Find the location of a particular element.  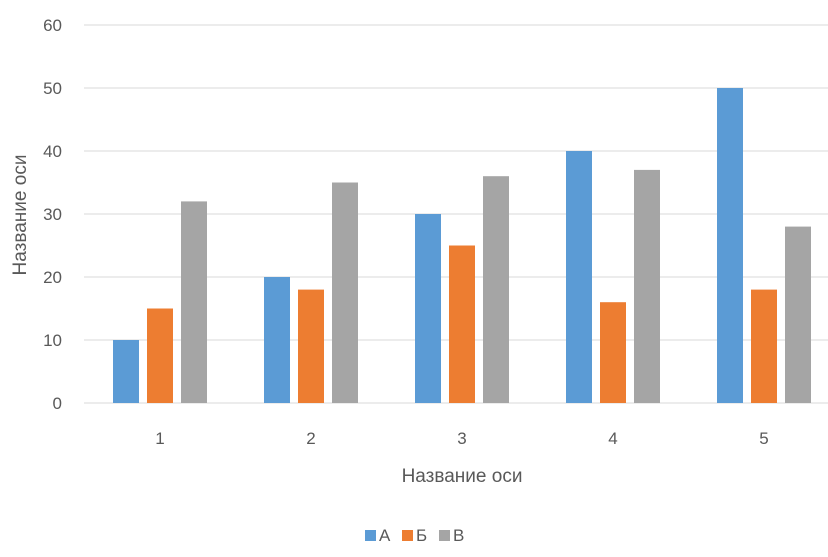

legend-label: В is located at coordinates (458, 535).